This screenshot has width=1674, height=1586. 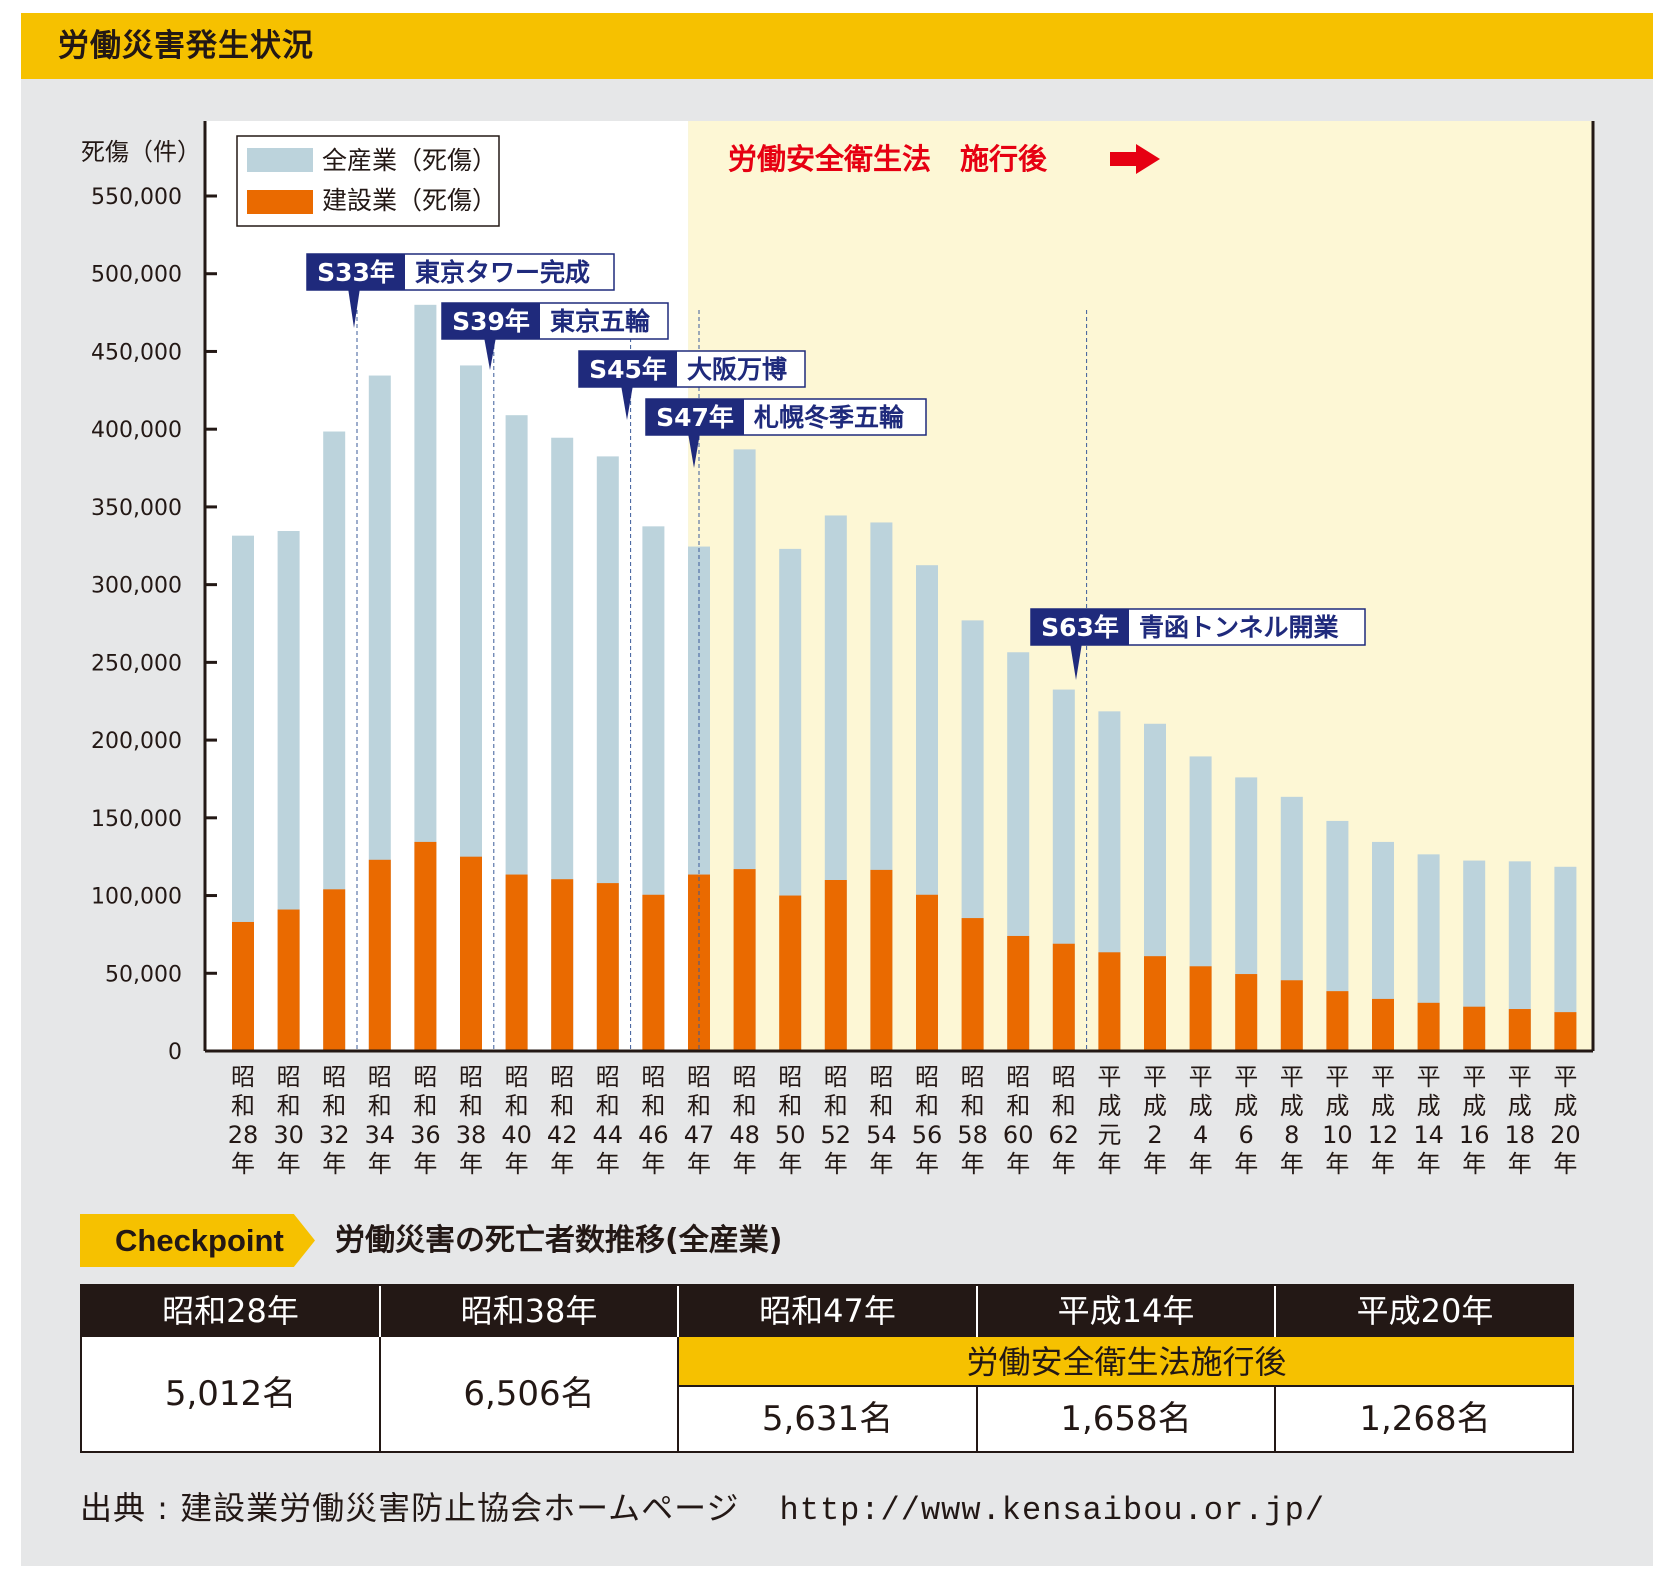 What do you see at coordinates (600, 321) in the screenshot?
I see `event-label: 東京五輪` at bounding box center [600, 321].